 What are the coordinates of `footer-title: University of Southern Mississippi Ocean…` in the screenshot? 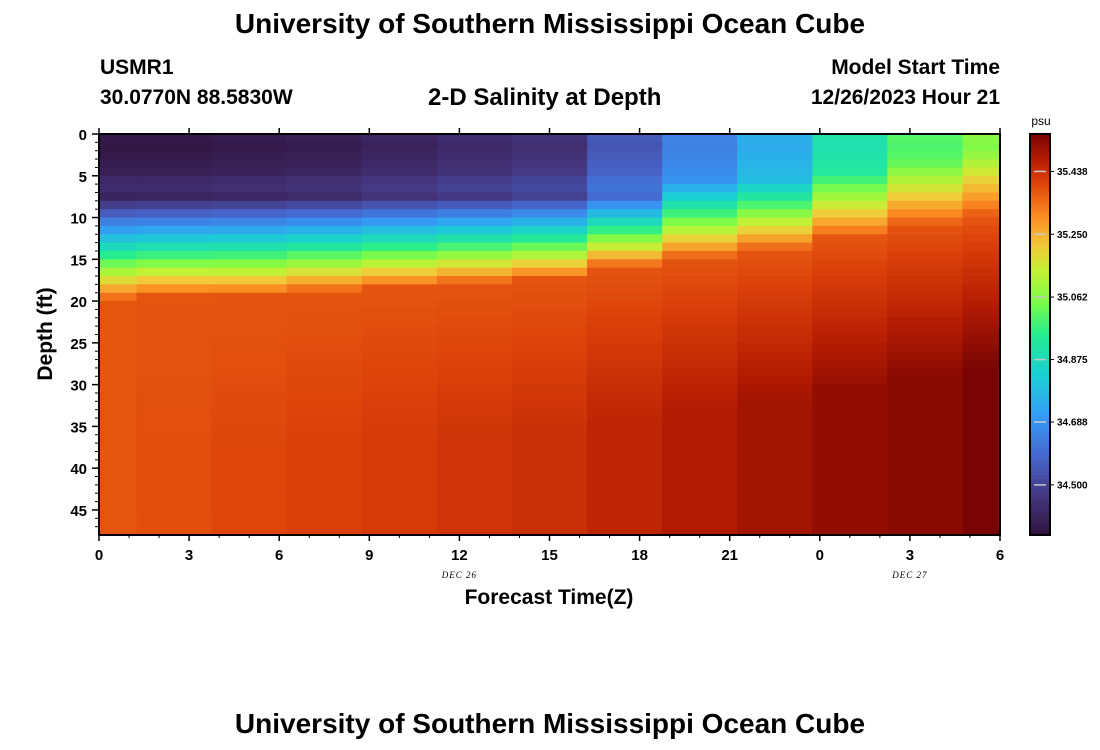 It's located at (550, 723).